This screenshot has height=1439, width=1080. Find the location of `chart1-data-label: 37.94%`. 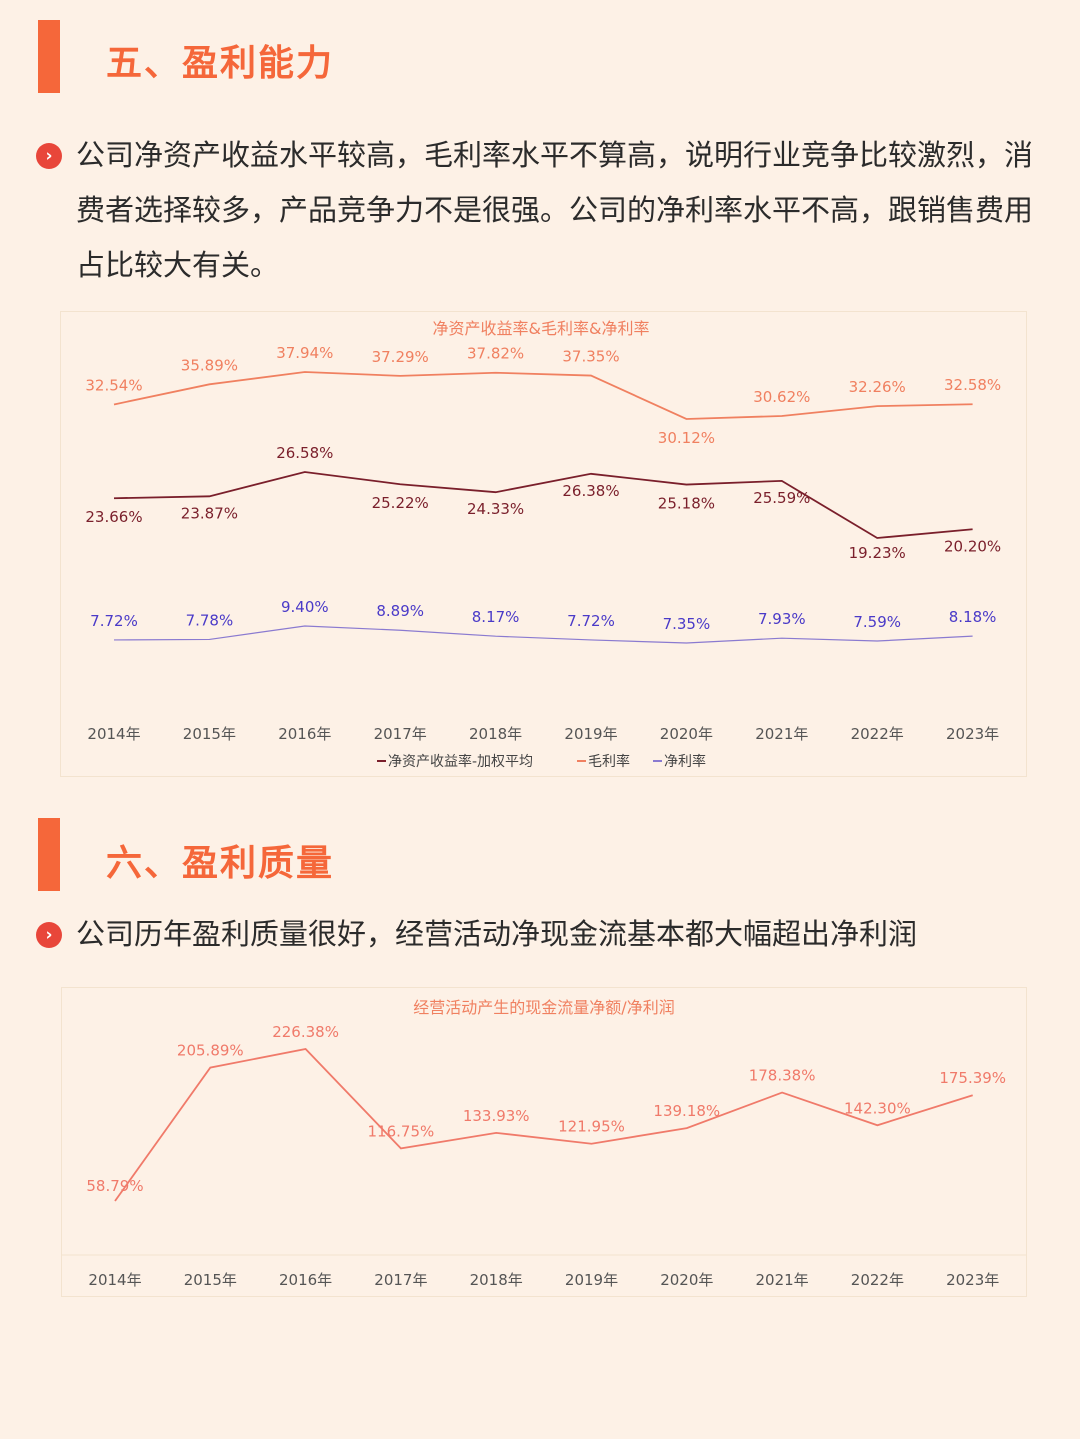

chart1-data-label: 37.94% is located at coordinates (304, 353).